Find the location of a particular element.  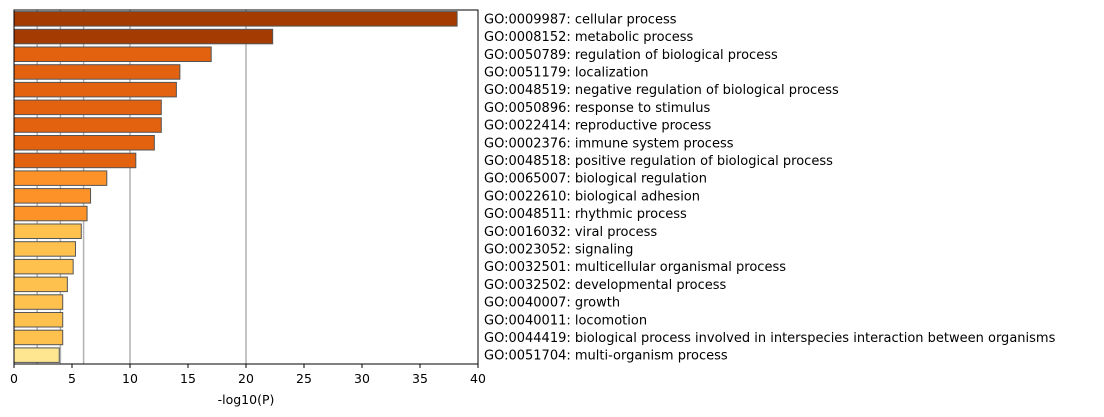

category-label: GO:0051704: multi-organism process is located at coordinates (606, 356).